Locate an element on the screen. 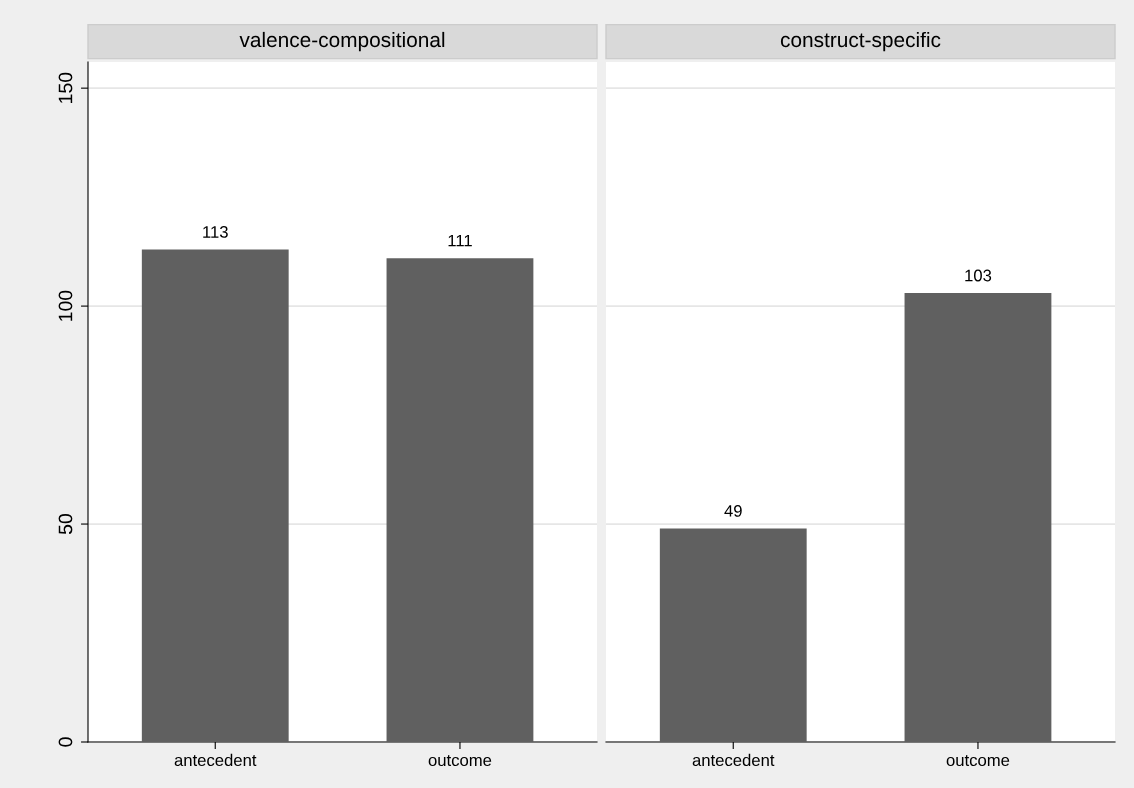 The width and height of the screenshot is (1134, 788). y-tick-label: 150 is located at coordinates (65, 87).